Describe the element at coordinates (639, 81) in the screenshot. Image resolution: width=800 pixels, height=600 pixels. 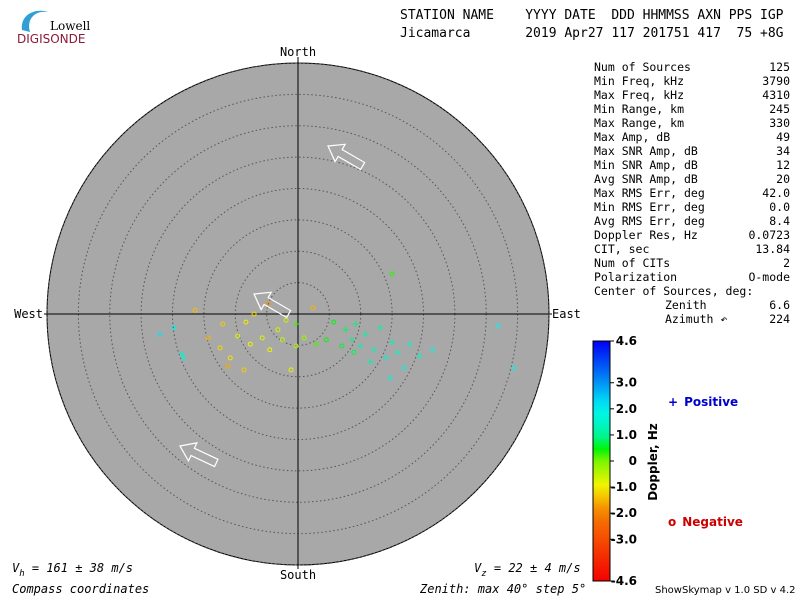
I see `stat-label: Min Freq, kHz` at that location.